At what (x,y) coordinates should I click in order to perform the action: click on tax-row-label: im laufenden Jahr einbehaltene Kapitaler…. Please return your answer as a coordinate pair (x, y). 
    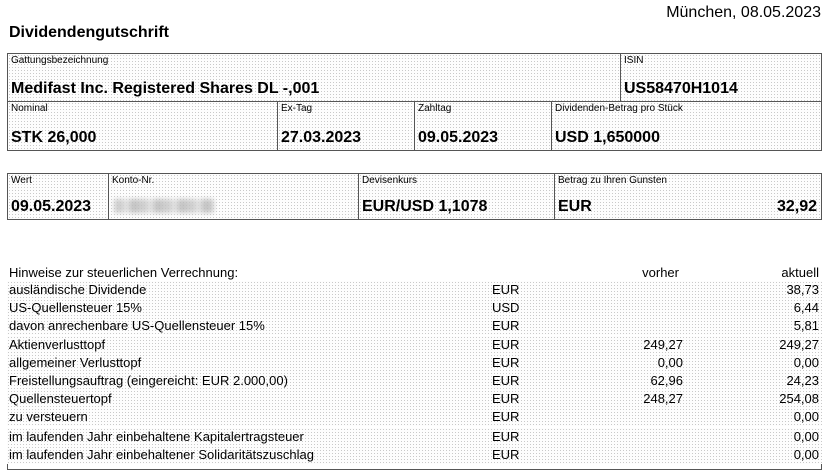
    Looking at the image, I should click on (156, 436).